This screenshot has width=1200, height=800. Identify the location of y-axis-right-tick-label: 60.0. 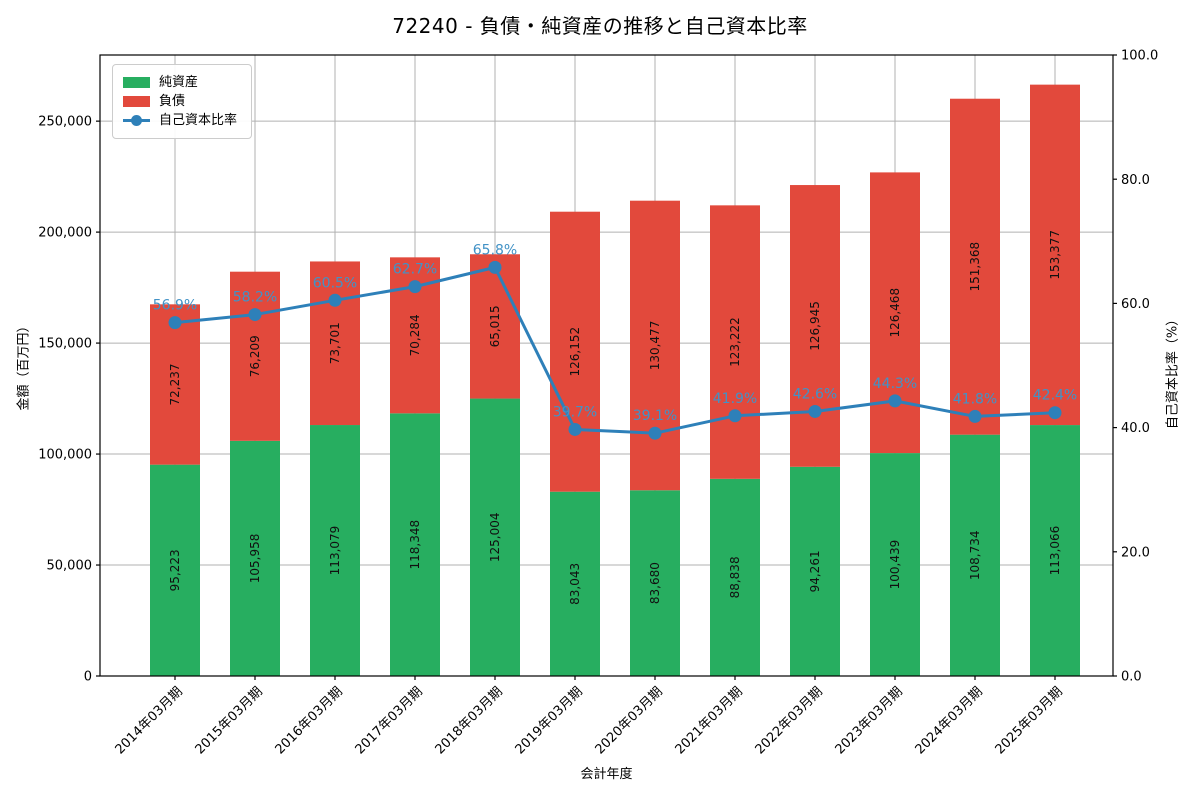
(1135, 304).